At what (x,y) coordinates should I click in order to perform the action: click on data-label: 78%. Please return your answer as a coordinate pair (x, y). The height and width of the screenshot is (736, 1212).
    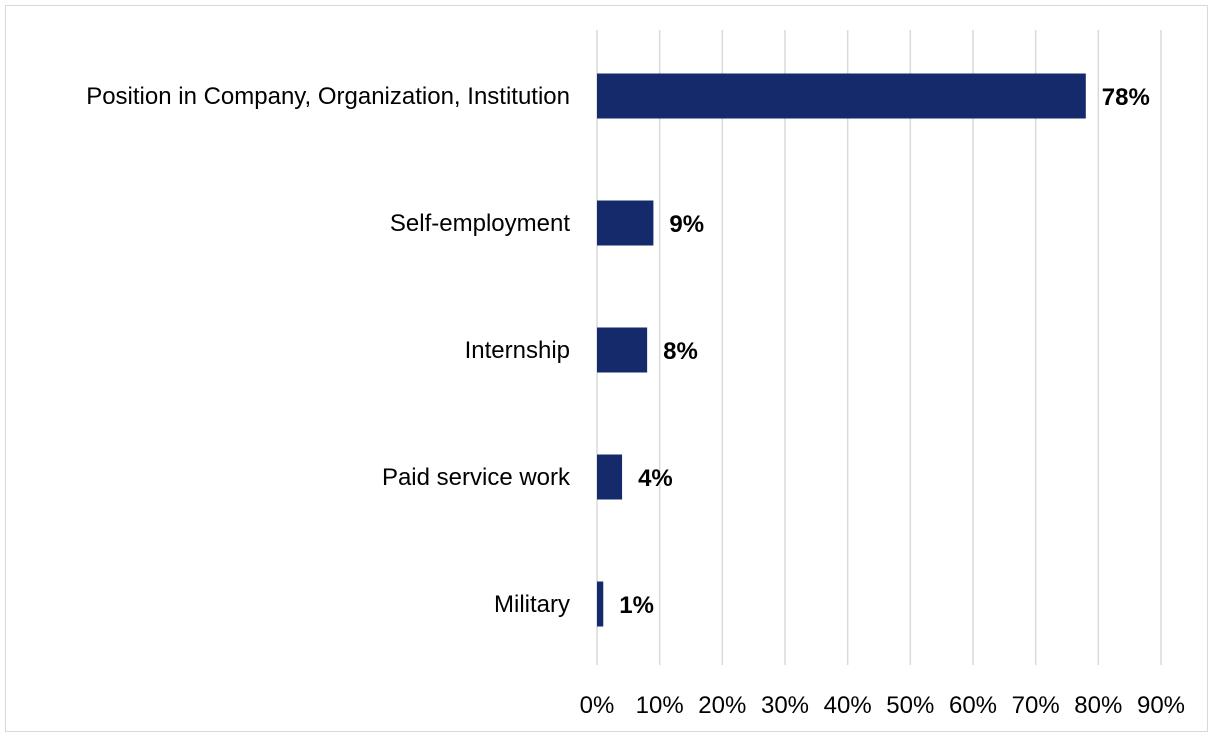
    Looking at the image, I should click on (1126, 97).